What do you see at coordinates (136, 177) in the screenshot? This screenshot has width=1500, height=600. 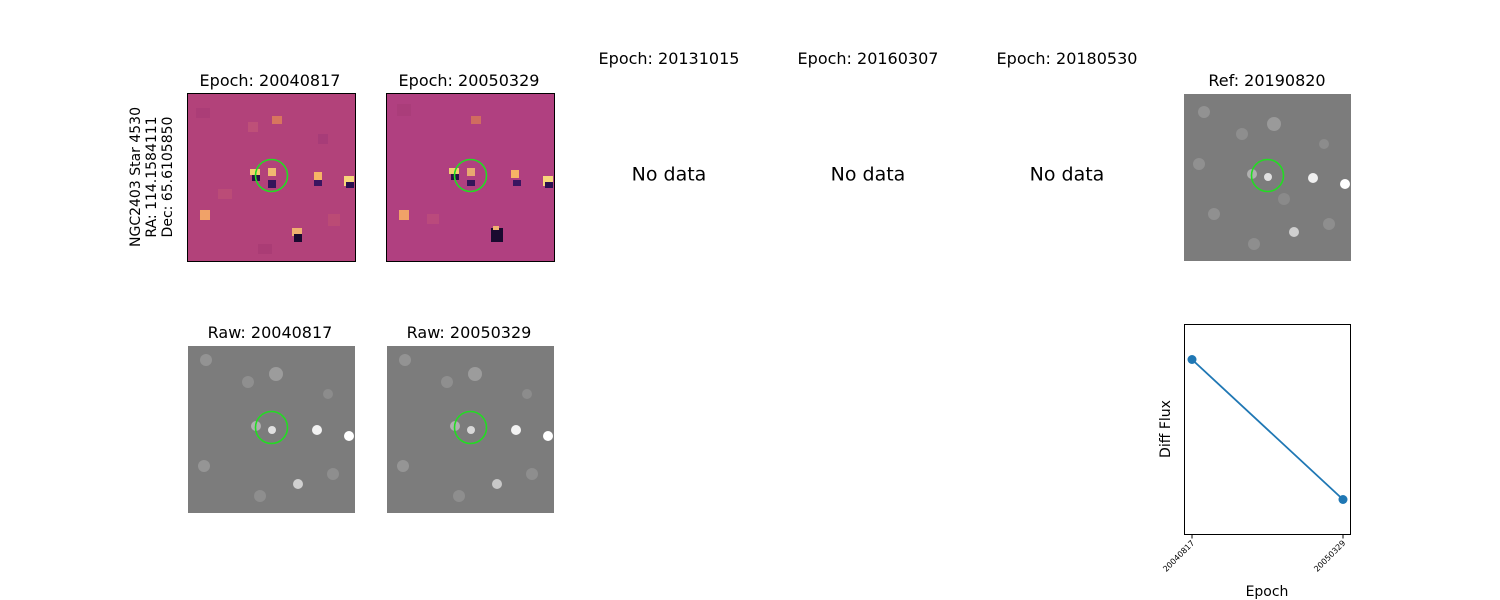 I see `target-name: NGC2403 Star 4530` at bounding box center [136, 177].